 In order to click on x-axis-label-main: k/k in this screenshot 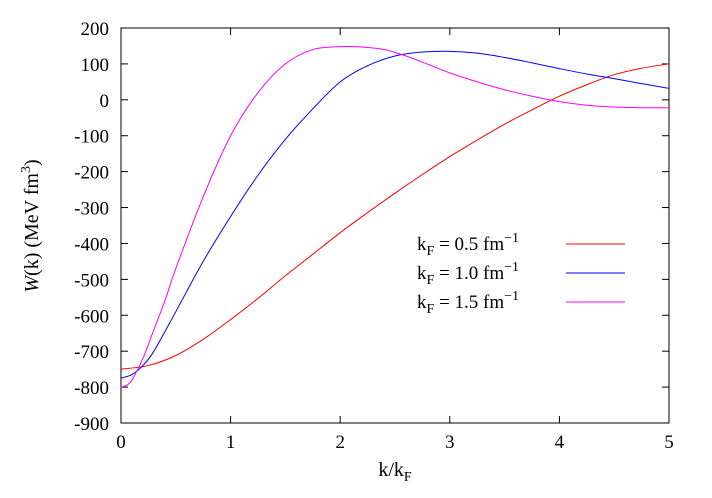, I will do `click(391, 470)`.